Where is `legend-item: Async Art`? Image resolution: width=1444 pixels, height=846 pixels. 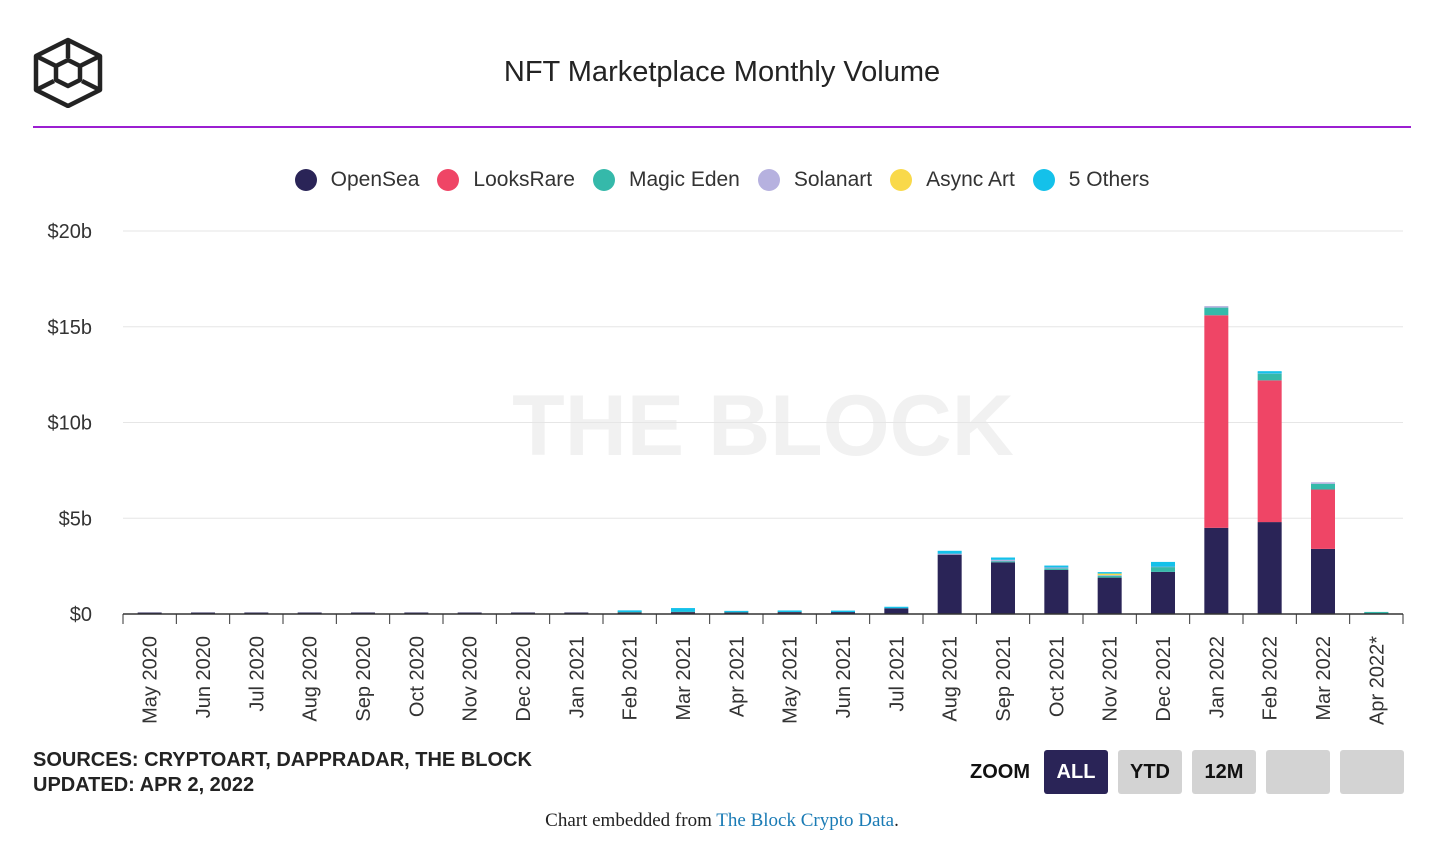 legend-item: Async Art is located at coordinates (952, 180).